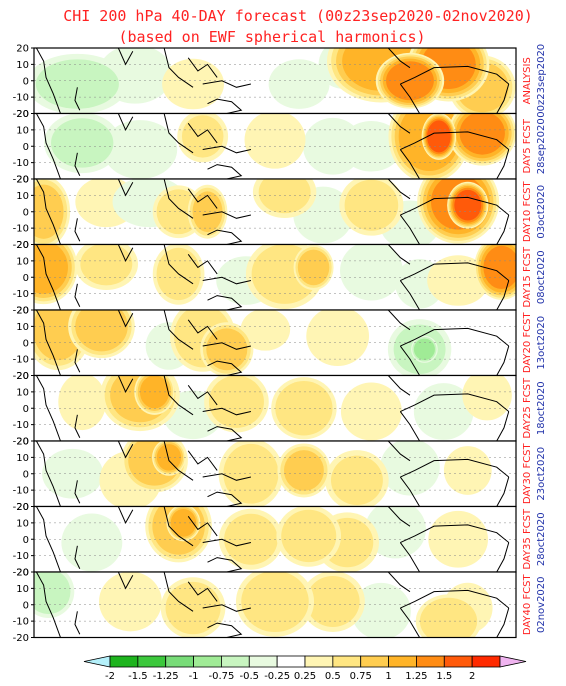 Image resolution: width=566 pixels, height=686 pixels. I want to click on panel-date: 28oct2020, so click(541, 539).